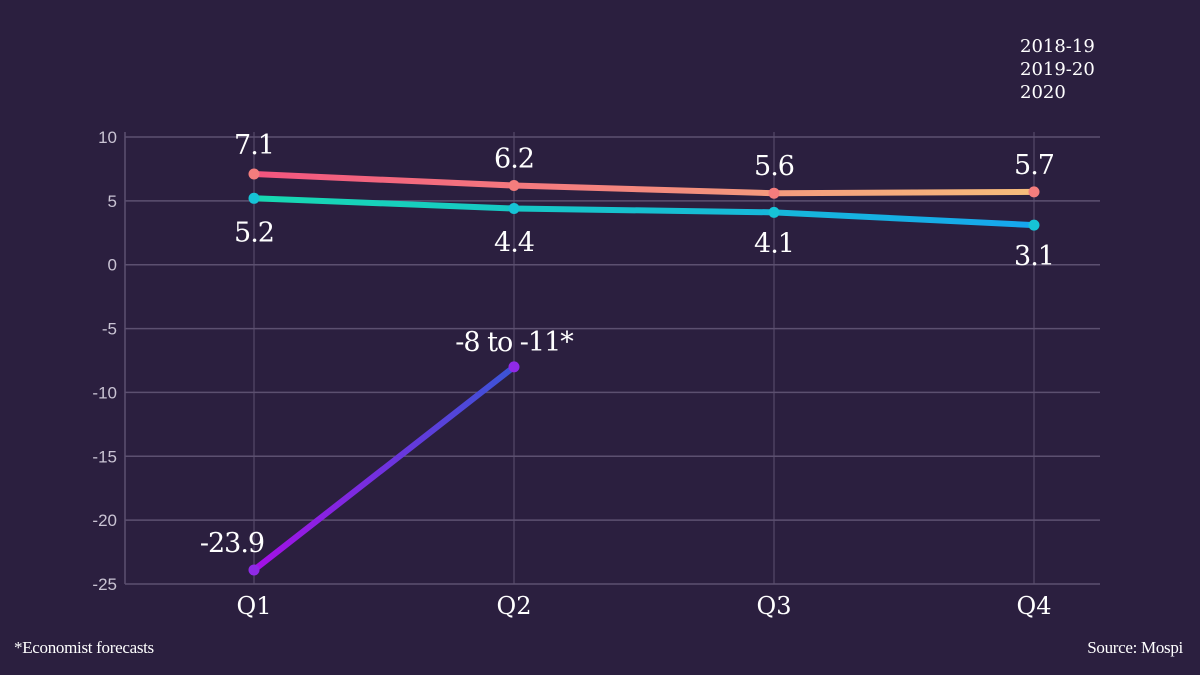 This screenshot has width=1200, height=675. What do you see at coordinates (644, 606) in the screenshot?
I see `x-axis: Q1 Q2 Q3 Q4` at bounding box center [644, 606].